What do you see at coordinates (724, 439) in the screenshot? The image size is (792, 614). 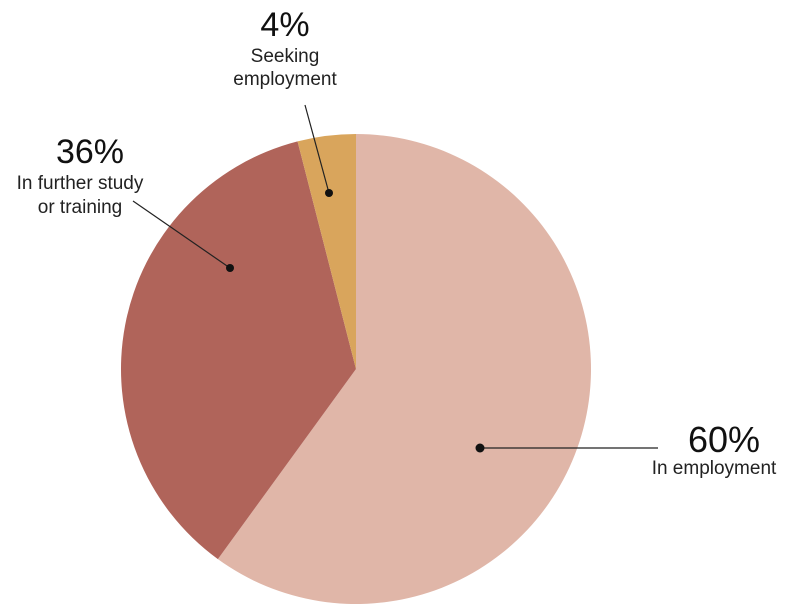 I see `slice-value-label-employment: 60%` at bounding box center [724, 439].